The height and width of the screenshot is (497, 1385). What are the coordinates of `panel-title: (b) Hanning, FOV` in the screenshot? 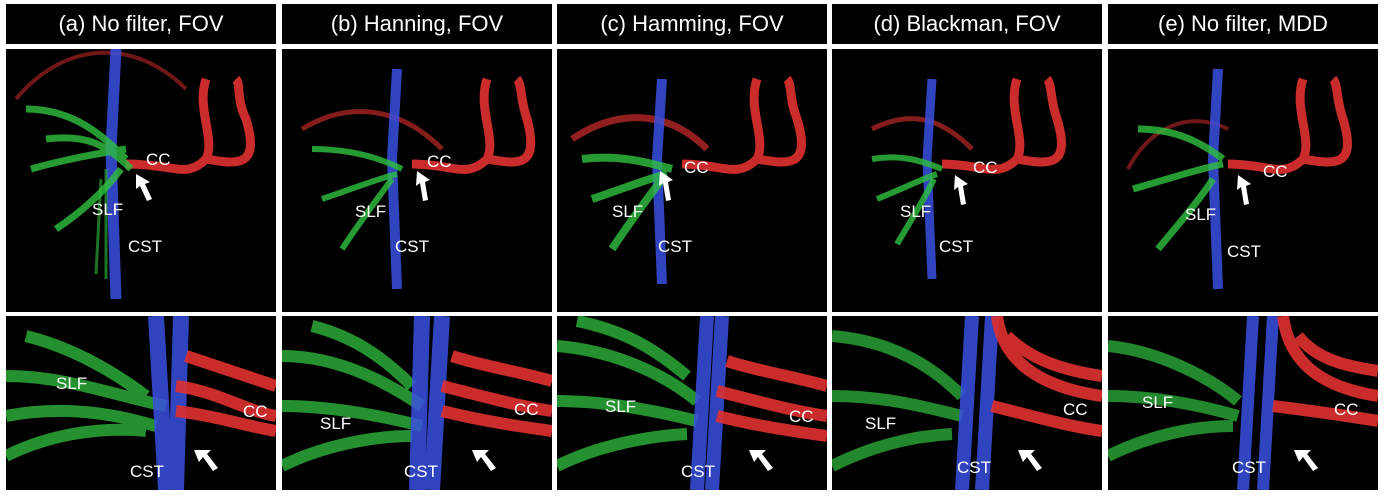 It's located at (417, 24).